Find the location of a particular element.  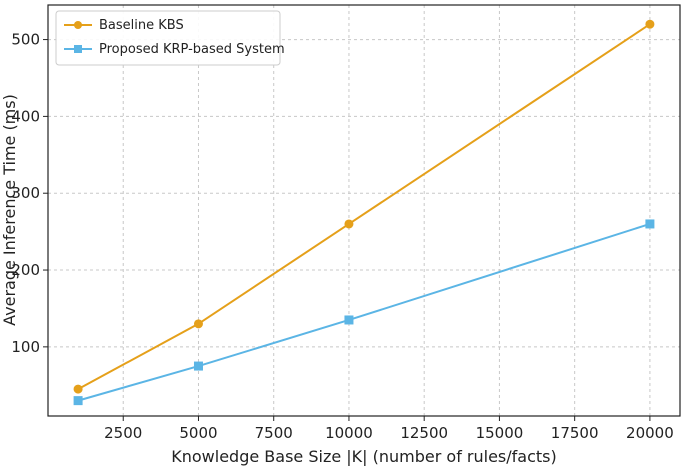

x-tick-label: 2500 is located at coordinates (123, 433).